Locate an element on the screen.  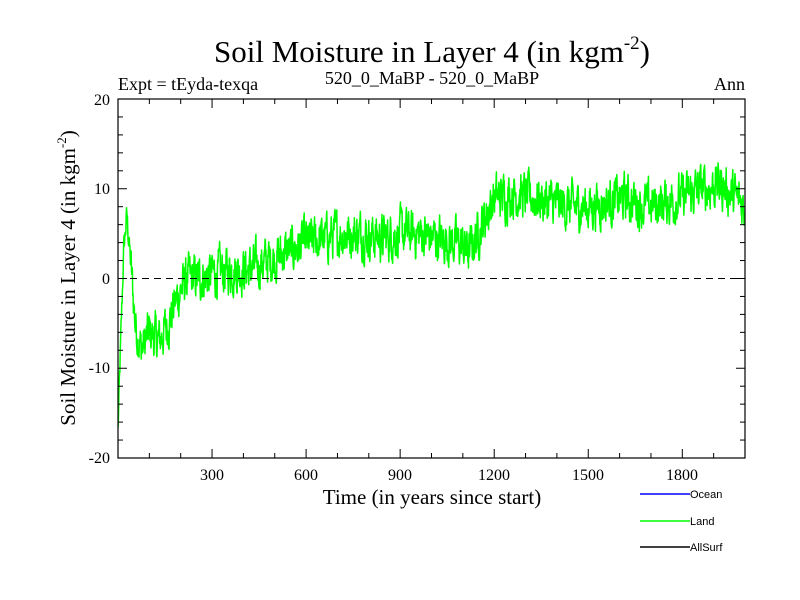
legend: Ocean Land AllSurf is located at coordinates (681, 521).